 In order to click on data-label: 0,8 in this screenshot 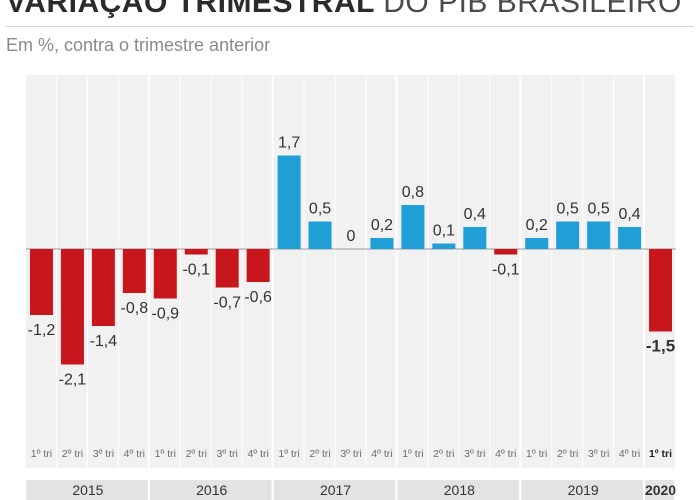, I will do `click(413, 192)`.